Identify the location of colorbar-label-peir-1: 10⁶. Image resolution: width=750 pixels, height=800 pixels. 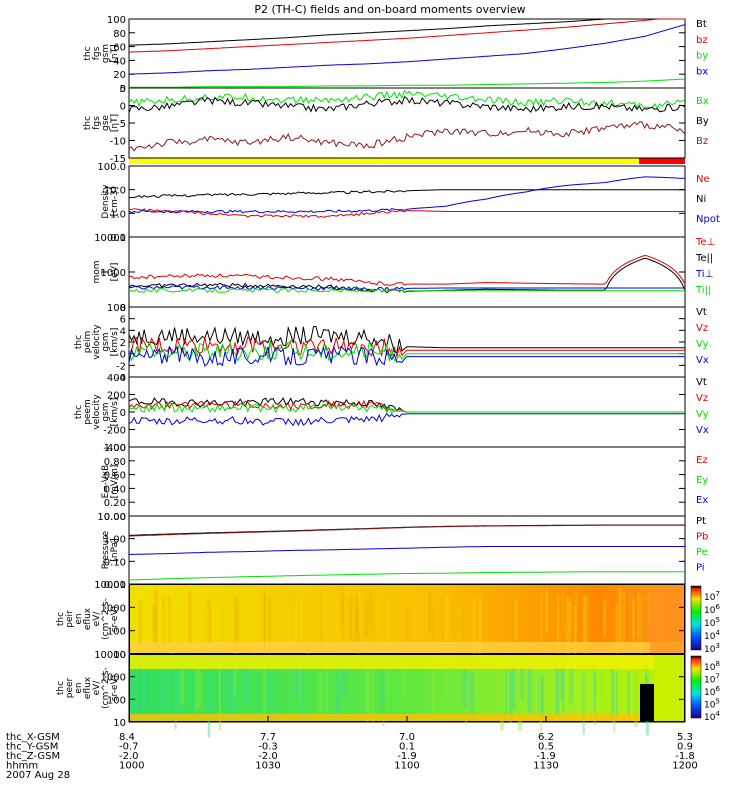
(712, 609).